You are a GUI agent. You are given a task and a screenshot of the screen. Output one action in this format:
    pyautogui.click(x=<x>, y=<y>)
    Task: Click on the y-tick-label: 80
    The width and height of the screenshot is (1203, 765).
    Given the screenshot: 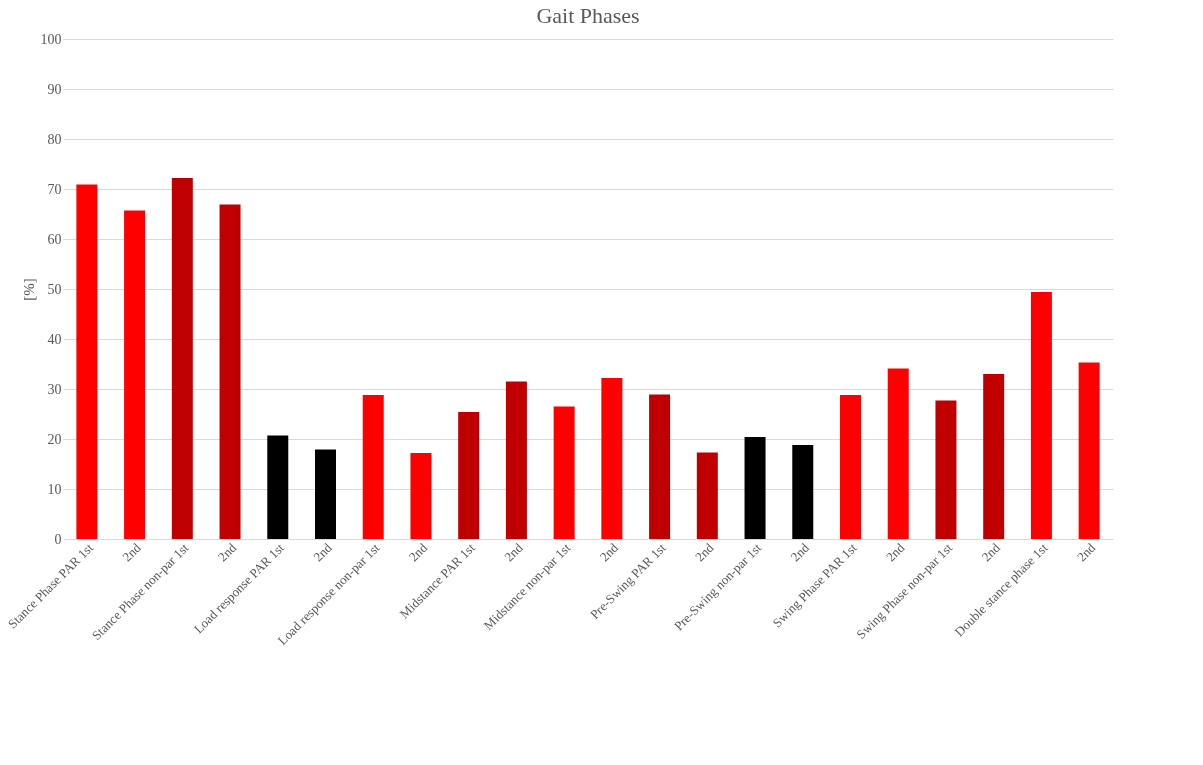 What is the action you would take?
    pyautogui.click(x=54, y=139)
    